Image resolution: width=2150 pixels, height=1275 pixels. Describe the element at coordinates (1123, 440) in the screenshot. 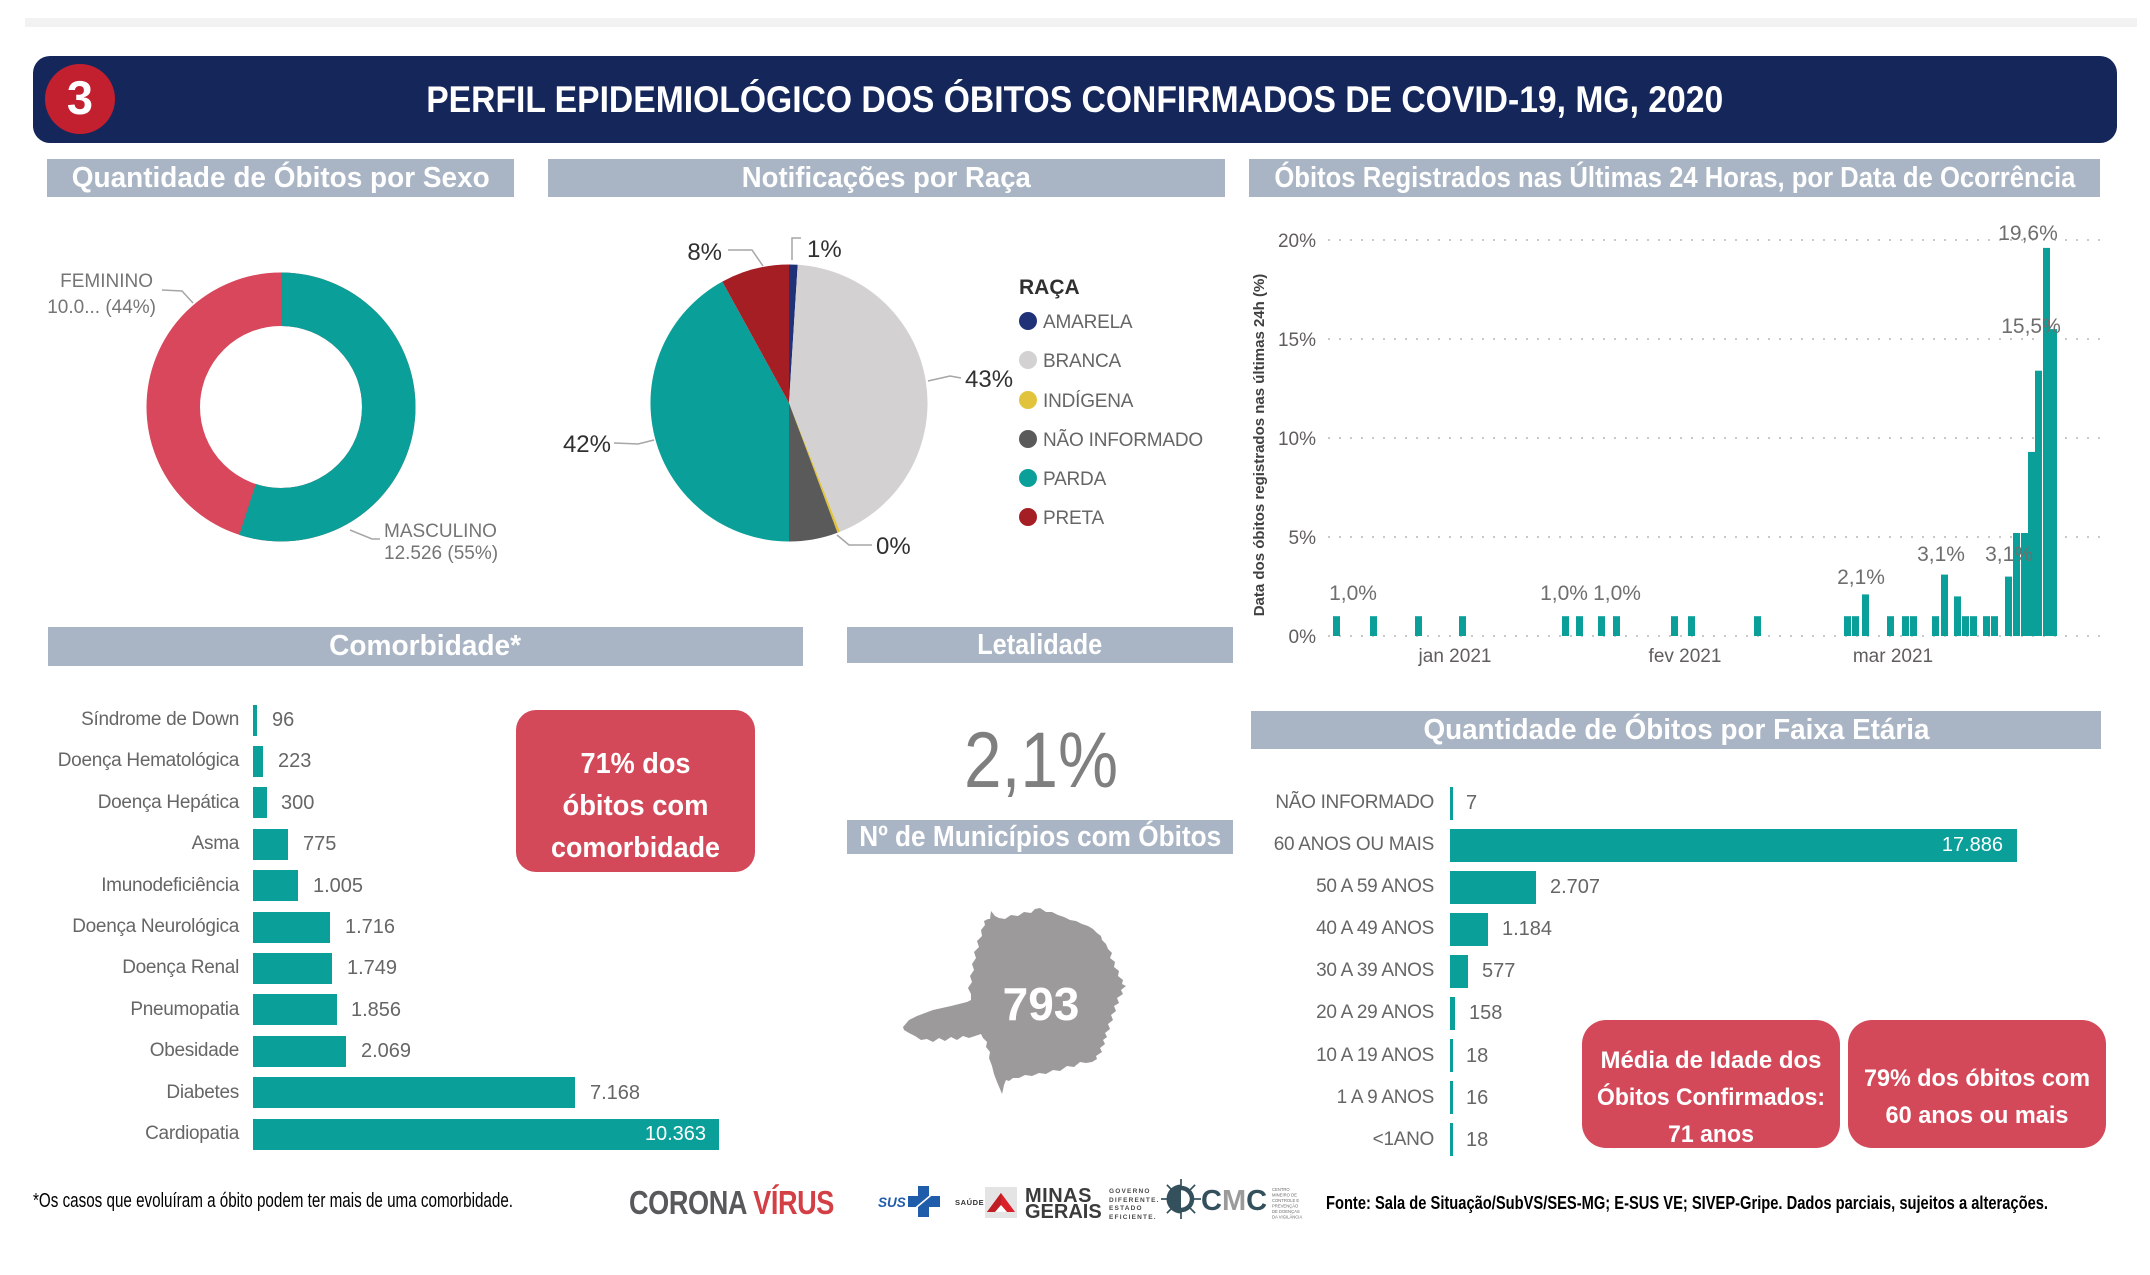

I see `svg-text: NÃO INFORMADO` at that location.